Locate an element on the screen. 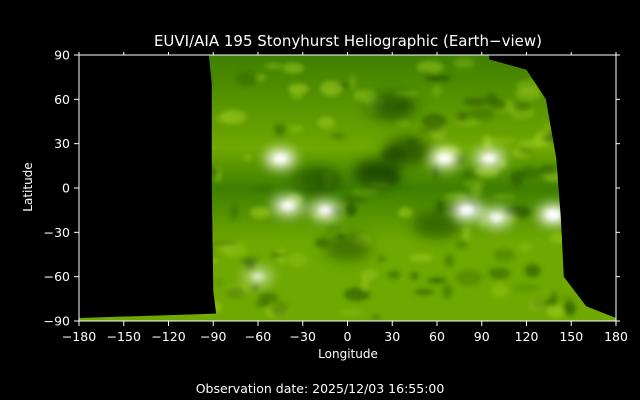  x-tick-label: −90 is located at coordinates (213, 336).